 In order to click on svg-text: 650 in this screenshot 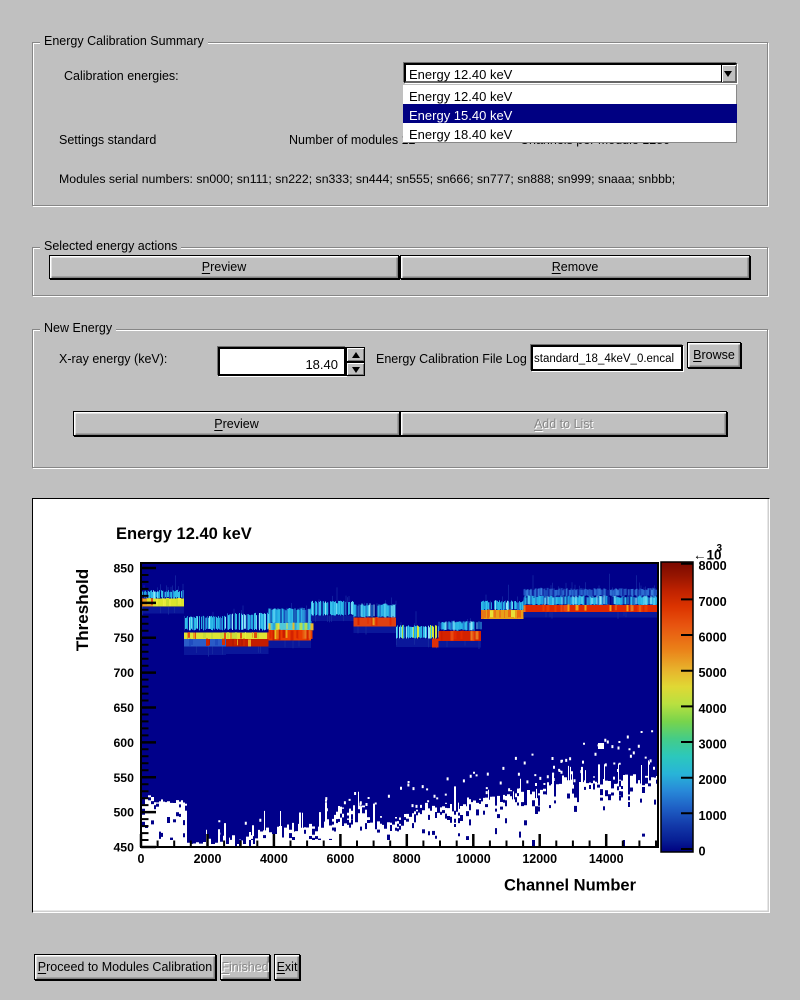, I will do `click(123, 708)`.